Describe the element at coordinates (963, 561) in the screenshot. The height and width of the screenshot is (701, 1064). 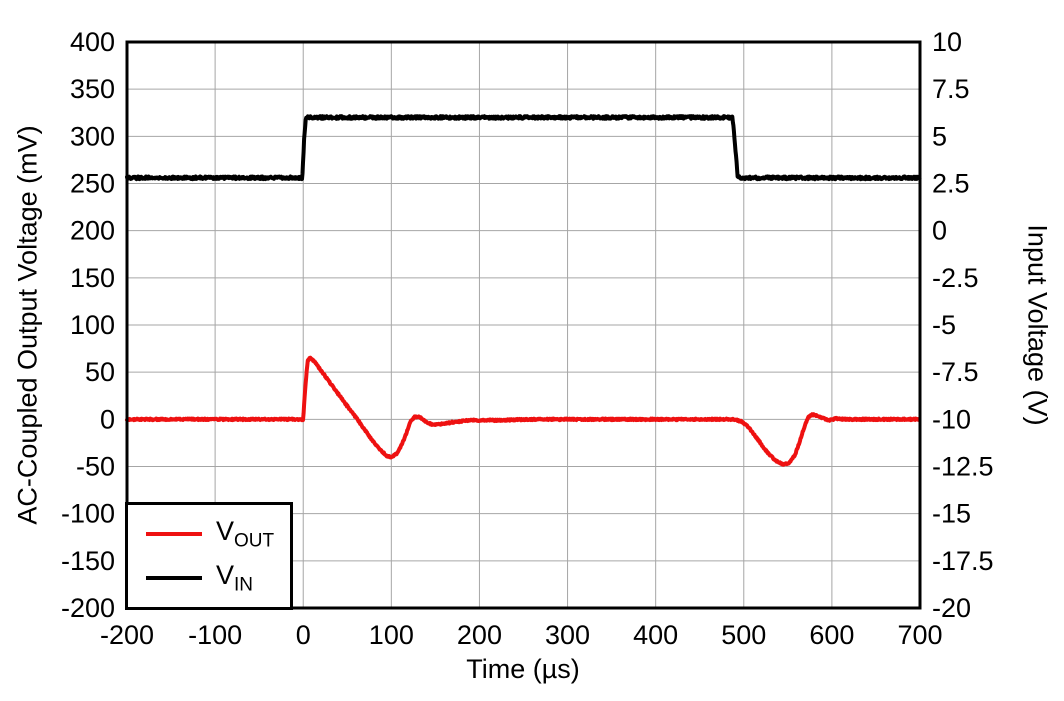
I see `y-right-tick-label: -17.5` at that location.